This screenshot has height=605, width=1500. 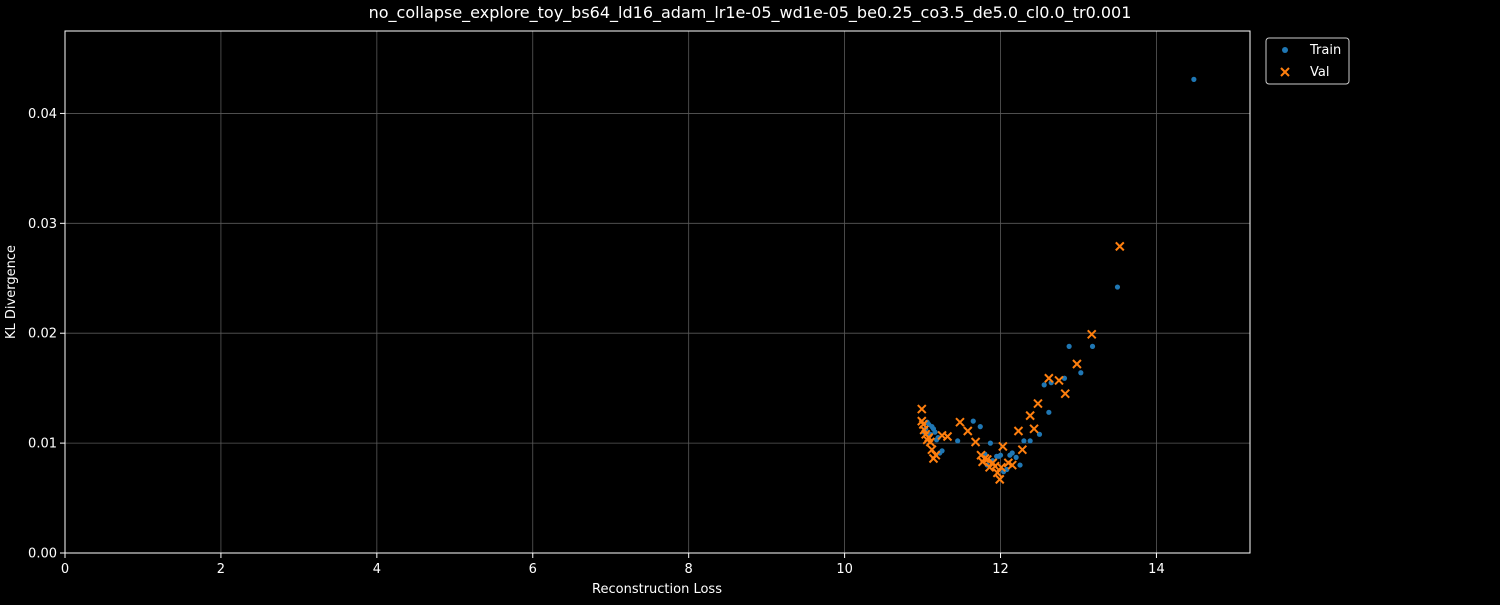 What do you see at coordinates (11, 292) in the screenshot?
I see `y-axis-label: KL Divergence` at bounding box center [11, 292].